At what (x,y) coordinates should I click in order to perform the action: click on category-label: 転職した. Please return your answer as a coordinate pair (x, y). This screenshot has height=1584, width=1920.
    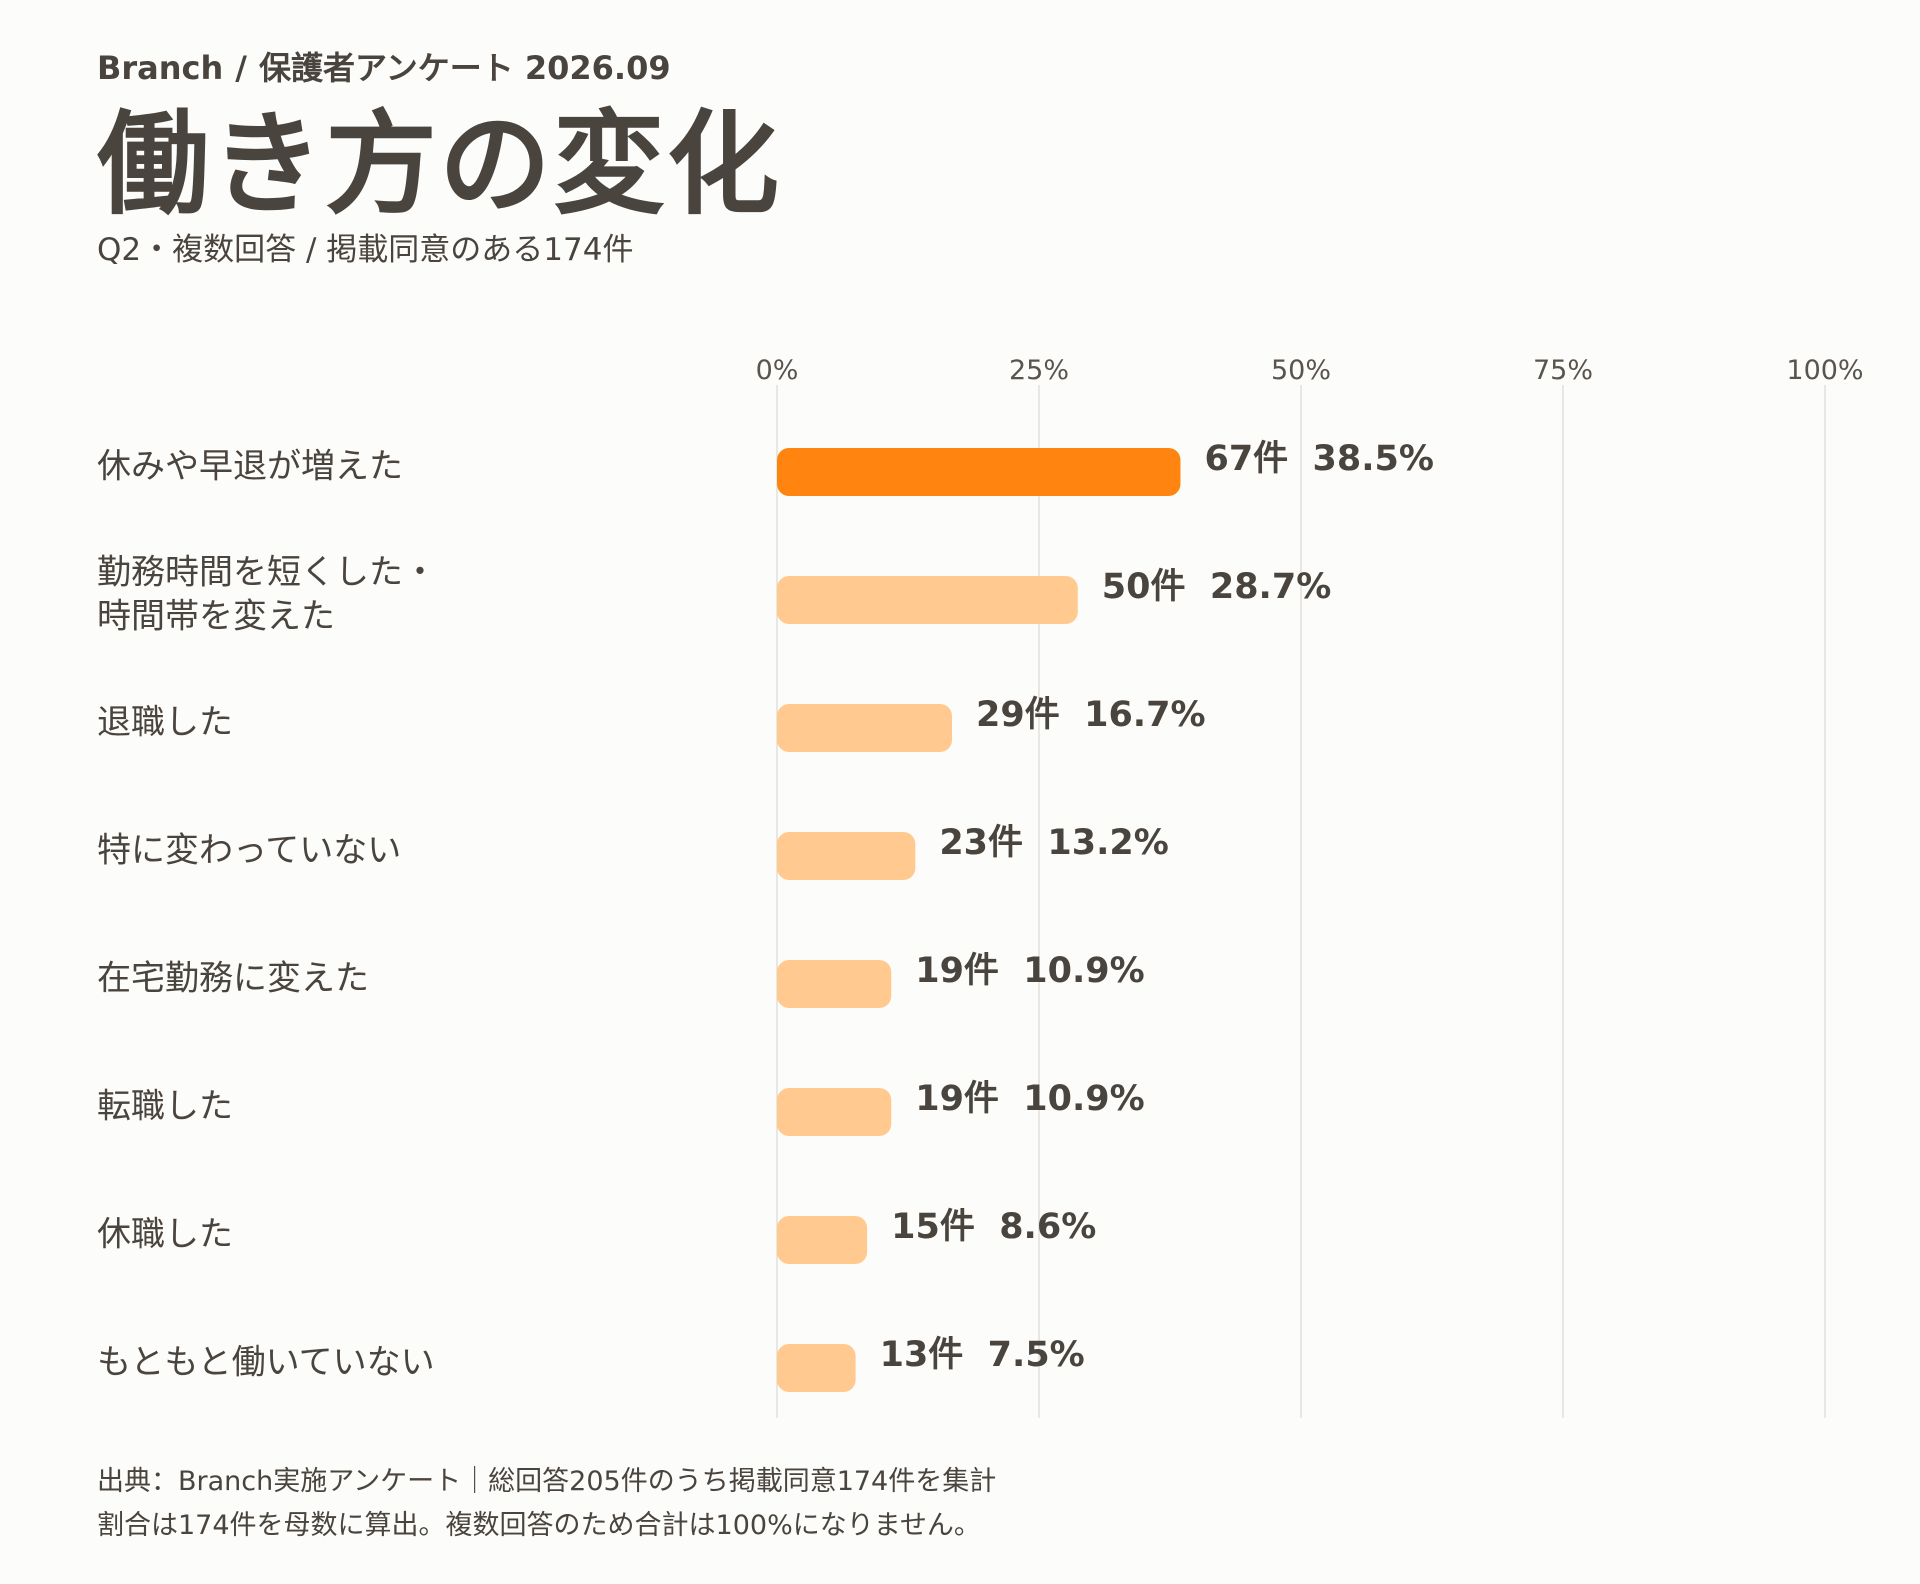
    Looking at the image, I should click on (165, 1107).